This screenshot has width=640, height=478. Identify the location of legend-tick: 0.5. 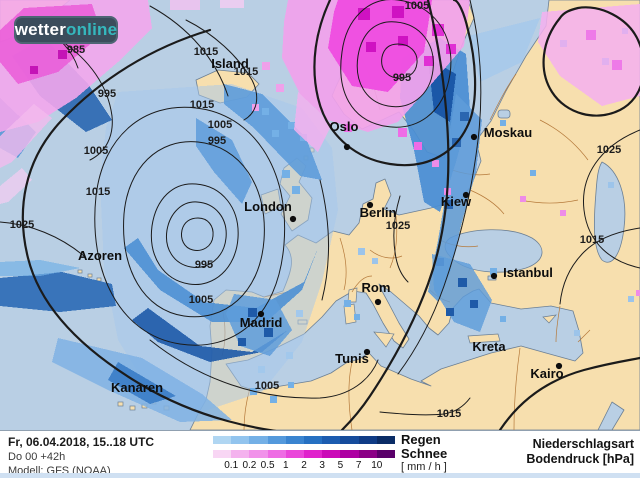
(267, 465).